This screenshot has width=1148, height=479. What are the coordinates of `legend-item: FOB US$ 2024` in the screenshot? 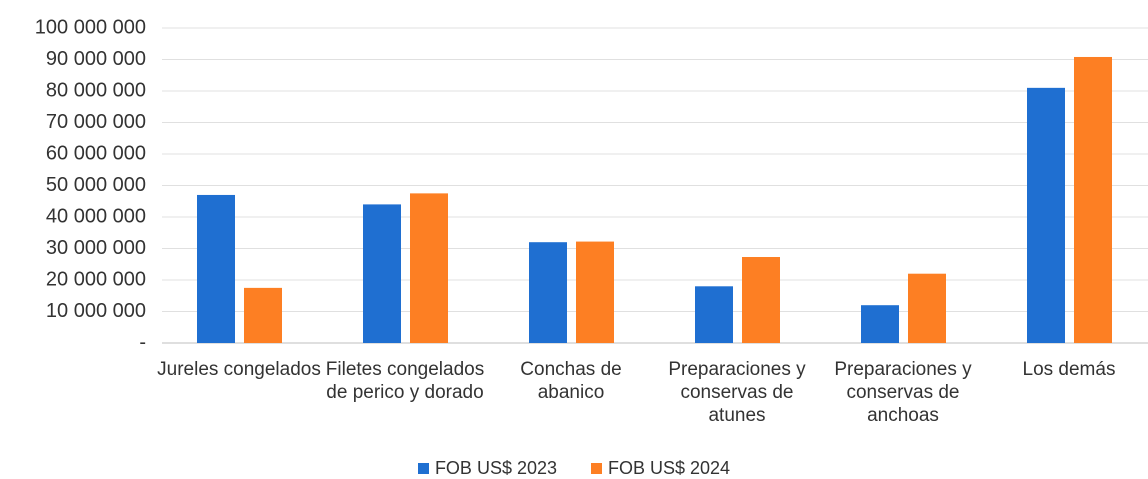 It's located at (660, 468).